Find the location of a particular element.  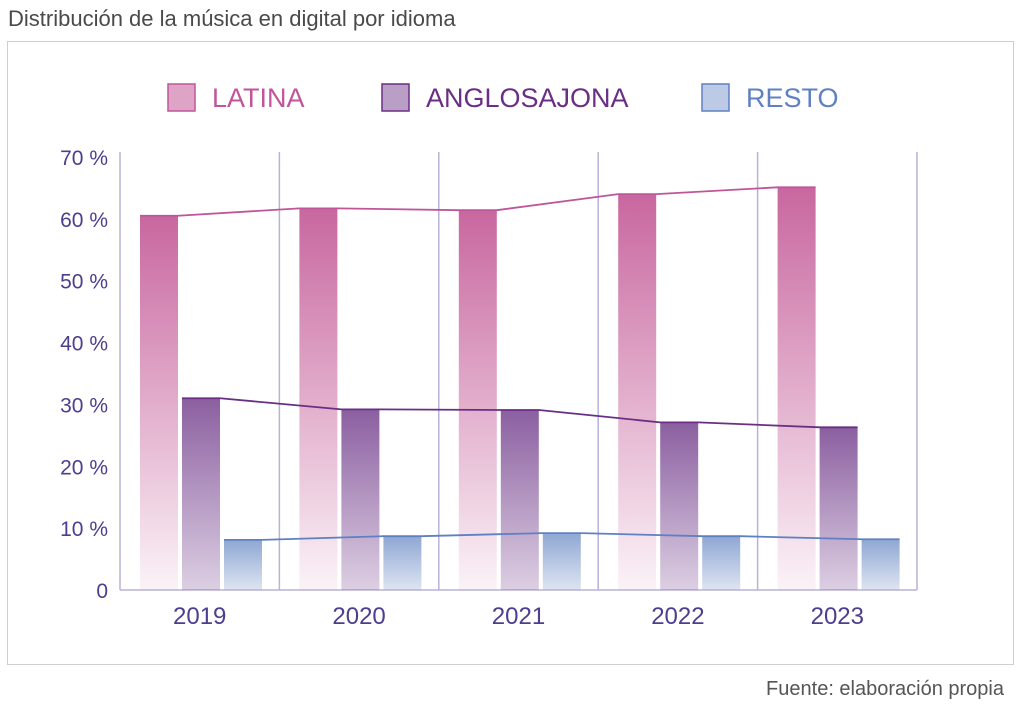

y-tick-label: 30 % is located at coordinates (84, 405).